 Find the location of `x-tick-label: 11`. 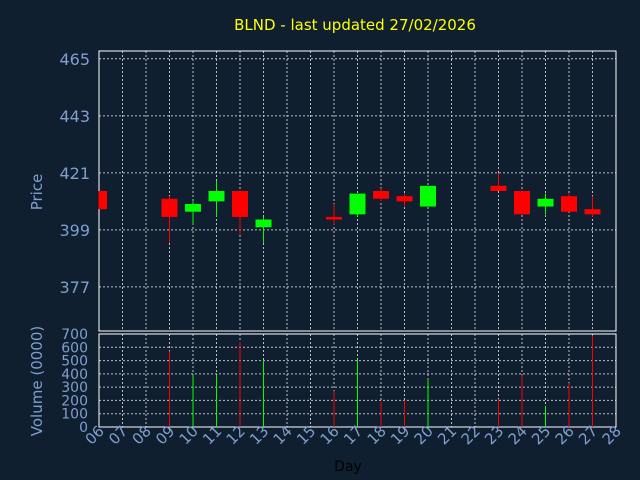

x-tick-label: 11 is located at coordinates (212, 435).